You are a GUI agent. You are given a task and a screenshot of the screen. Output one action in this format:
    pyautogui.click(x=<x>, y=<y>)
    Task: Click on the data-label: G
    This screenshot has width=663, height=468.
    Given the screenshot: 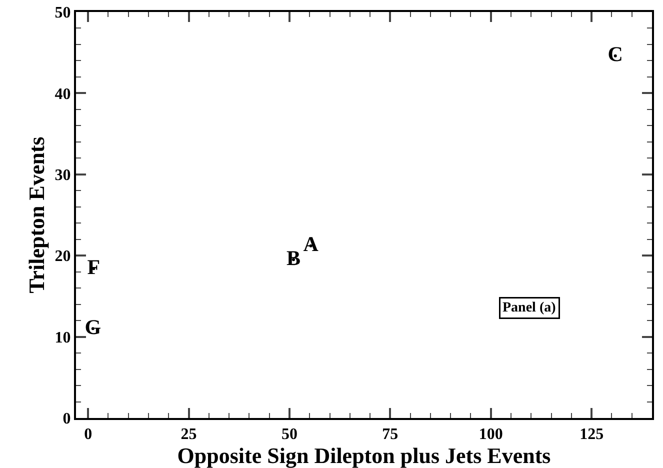 What is the action you would take?
    pyautogui.click(x=93, y=326)
    